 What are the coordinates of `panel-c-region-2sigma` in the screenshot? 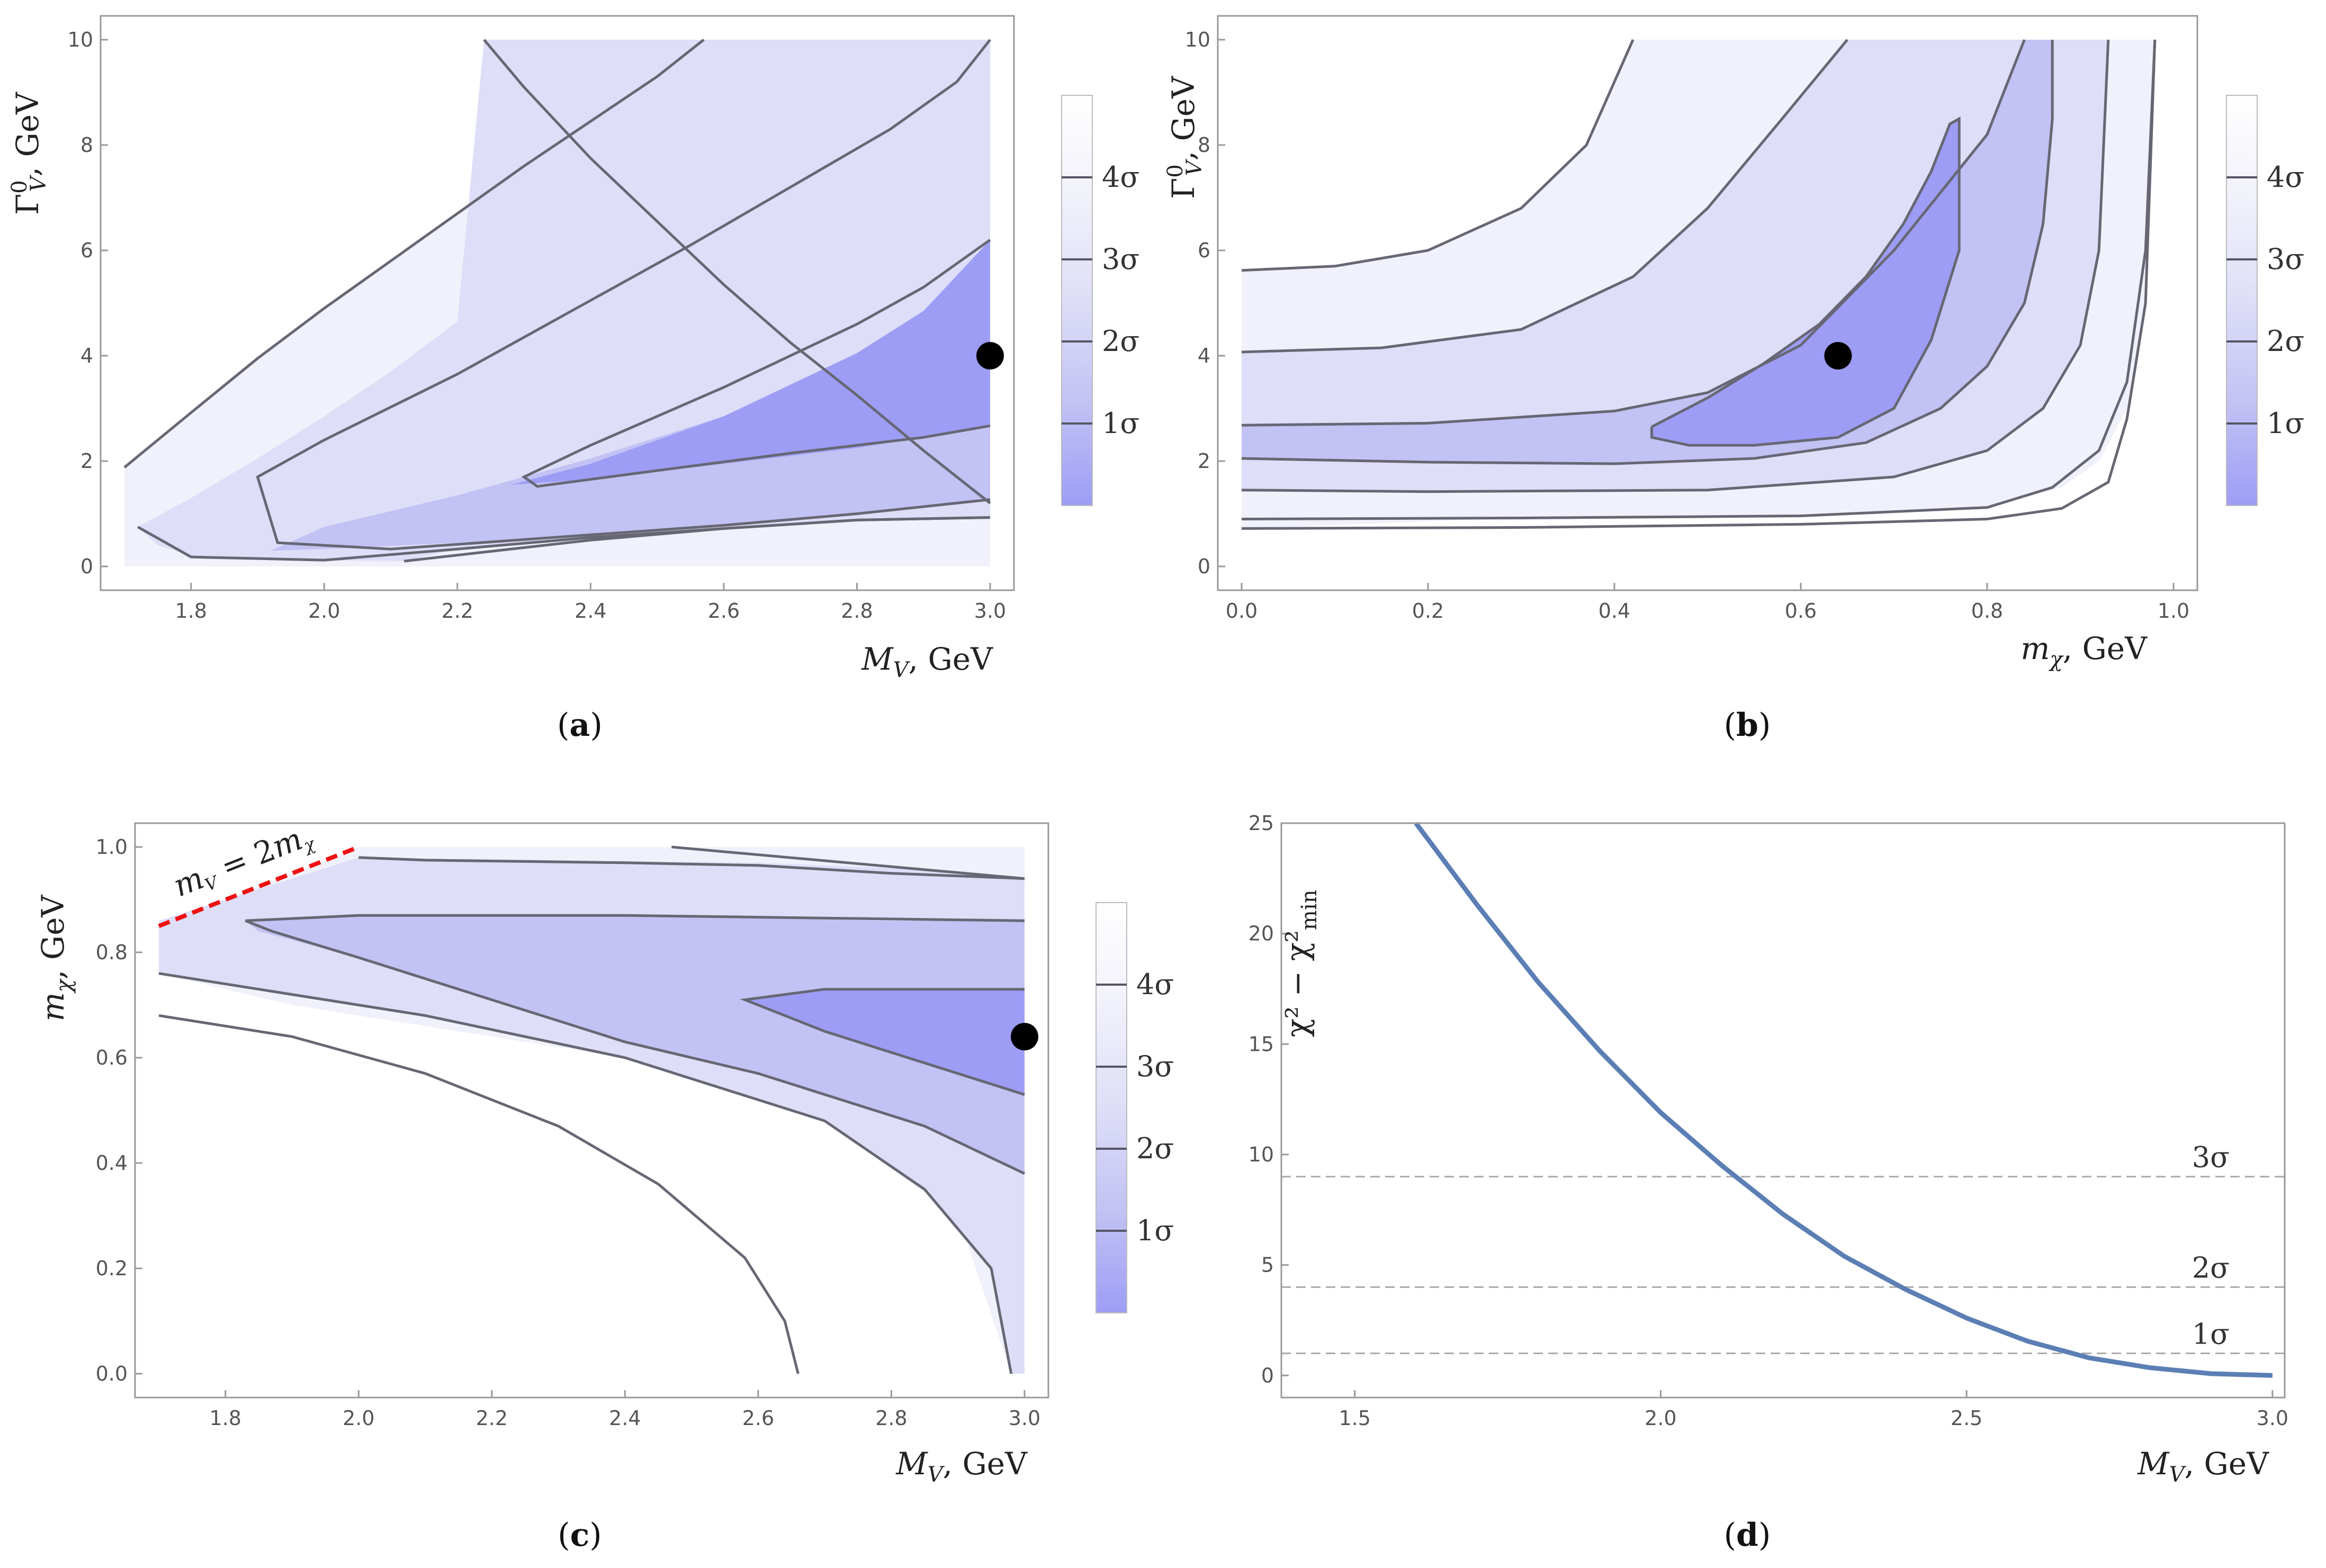 It's located at (635, 1044).